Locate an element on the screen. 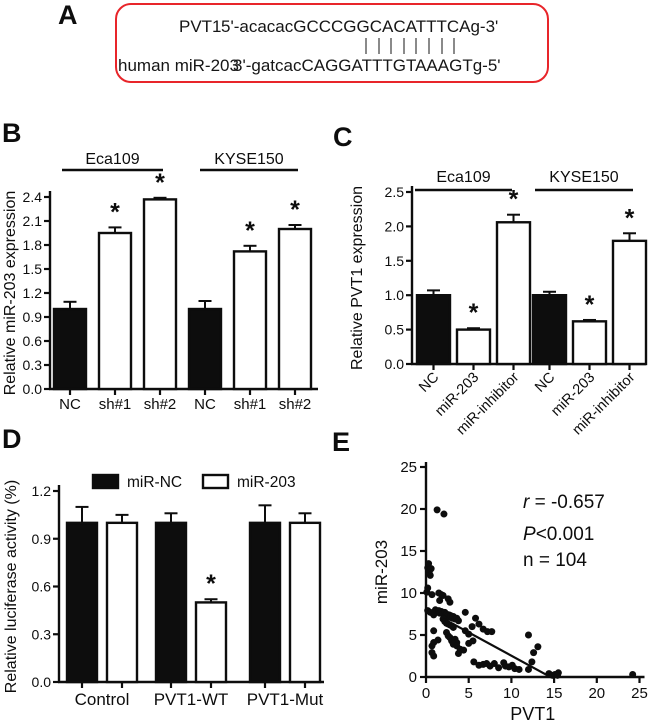 This screenshot has height=728, width=650. svg-text: r = -0.657 is located at coordinates (564, 502).